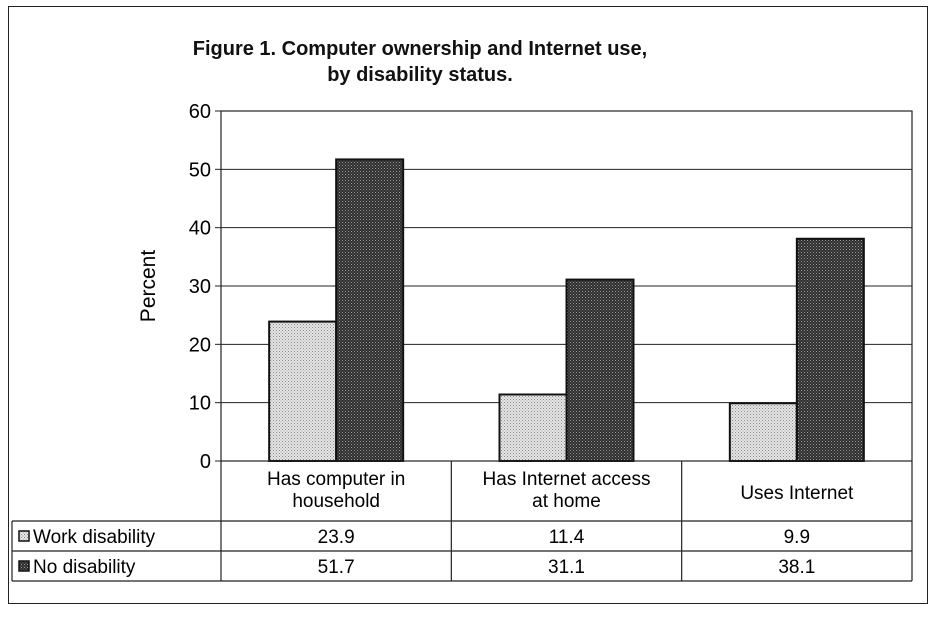 The width and height of the screenshot is (933, 617). I want to click on data-value-label: 23.9, so click(336, 537).